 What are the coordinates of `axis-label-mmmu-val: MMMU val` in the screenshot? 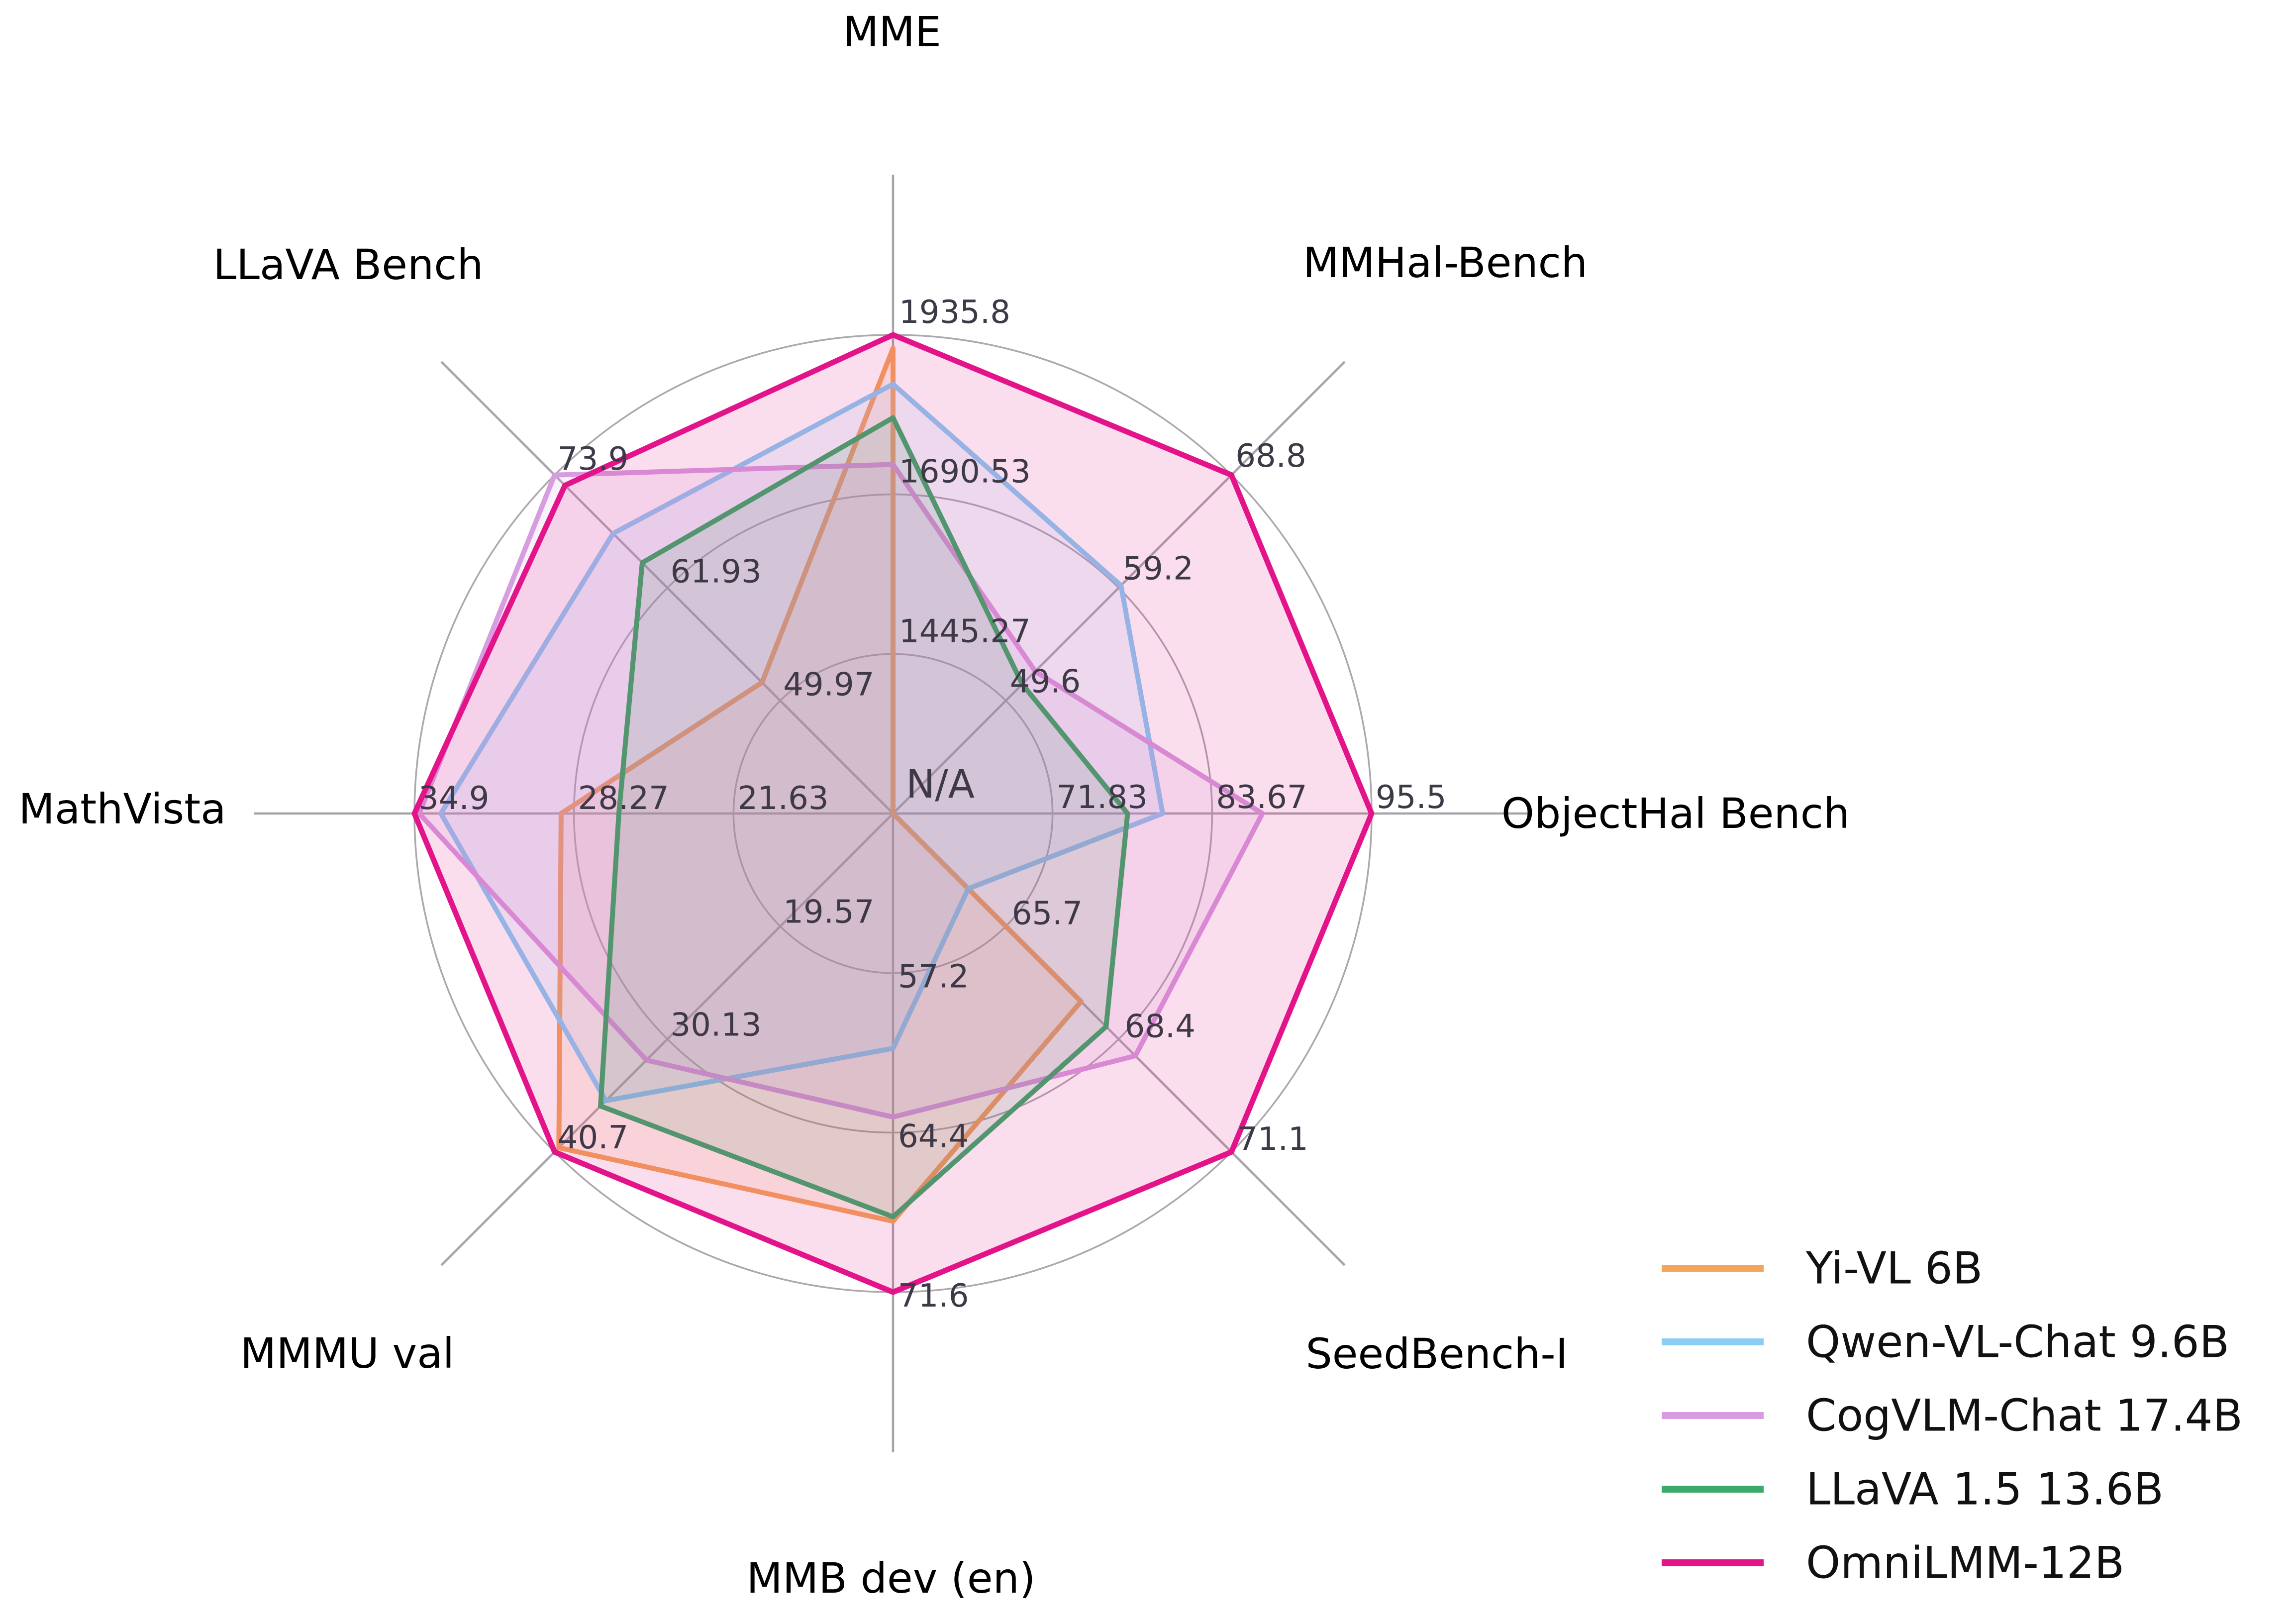 It's located at (347, 1354).